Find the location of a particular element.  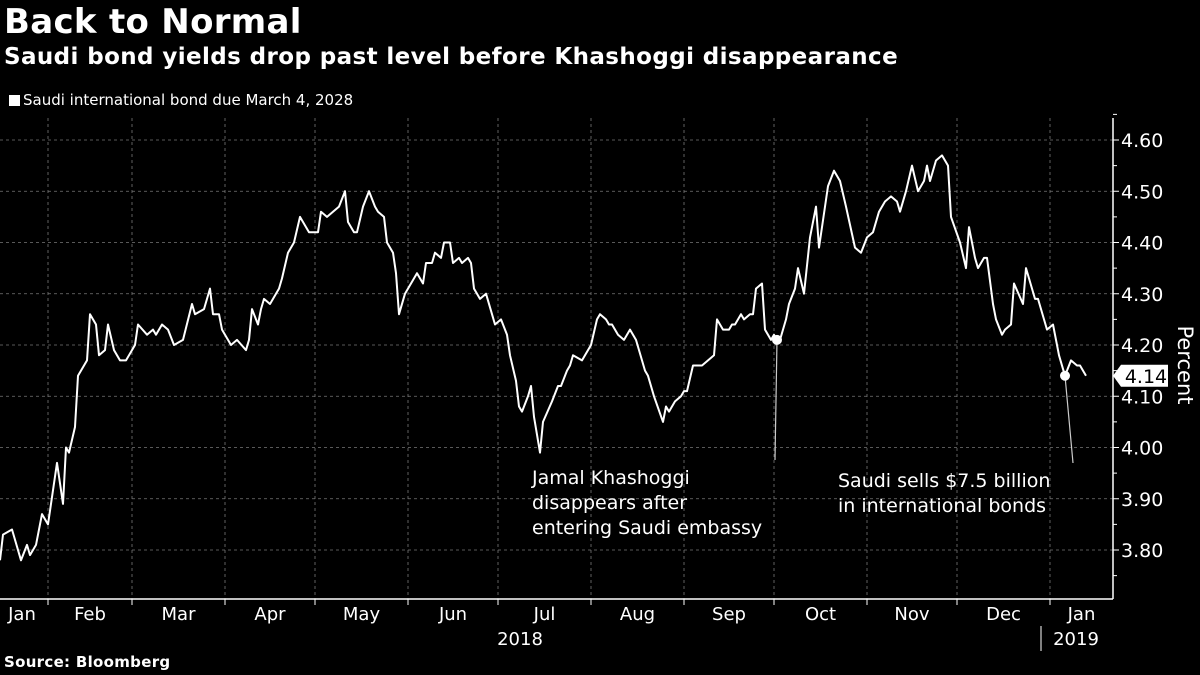

annotation-text: entering Saudi embassy is located at coordinates (647, 528).